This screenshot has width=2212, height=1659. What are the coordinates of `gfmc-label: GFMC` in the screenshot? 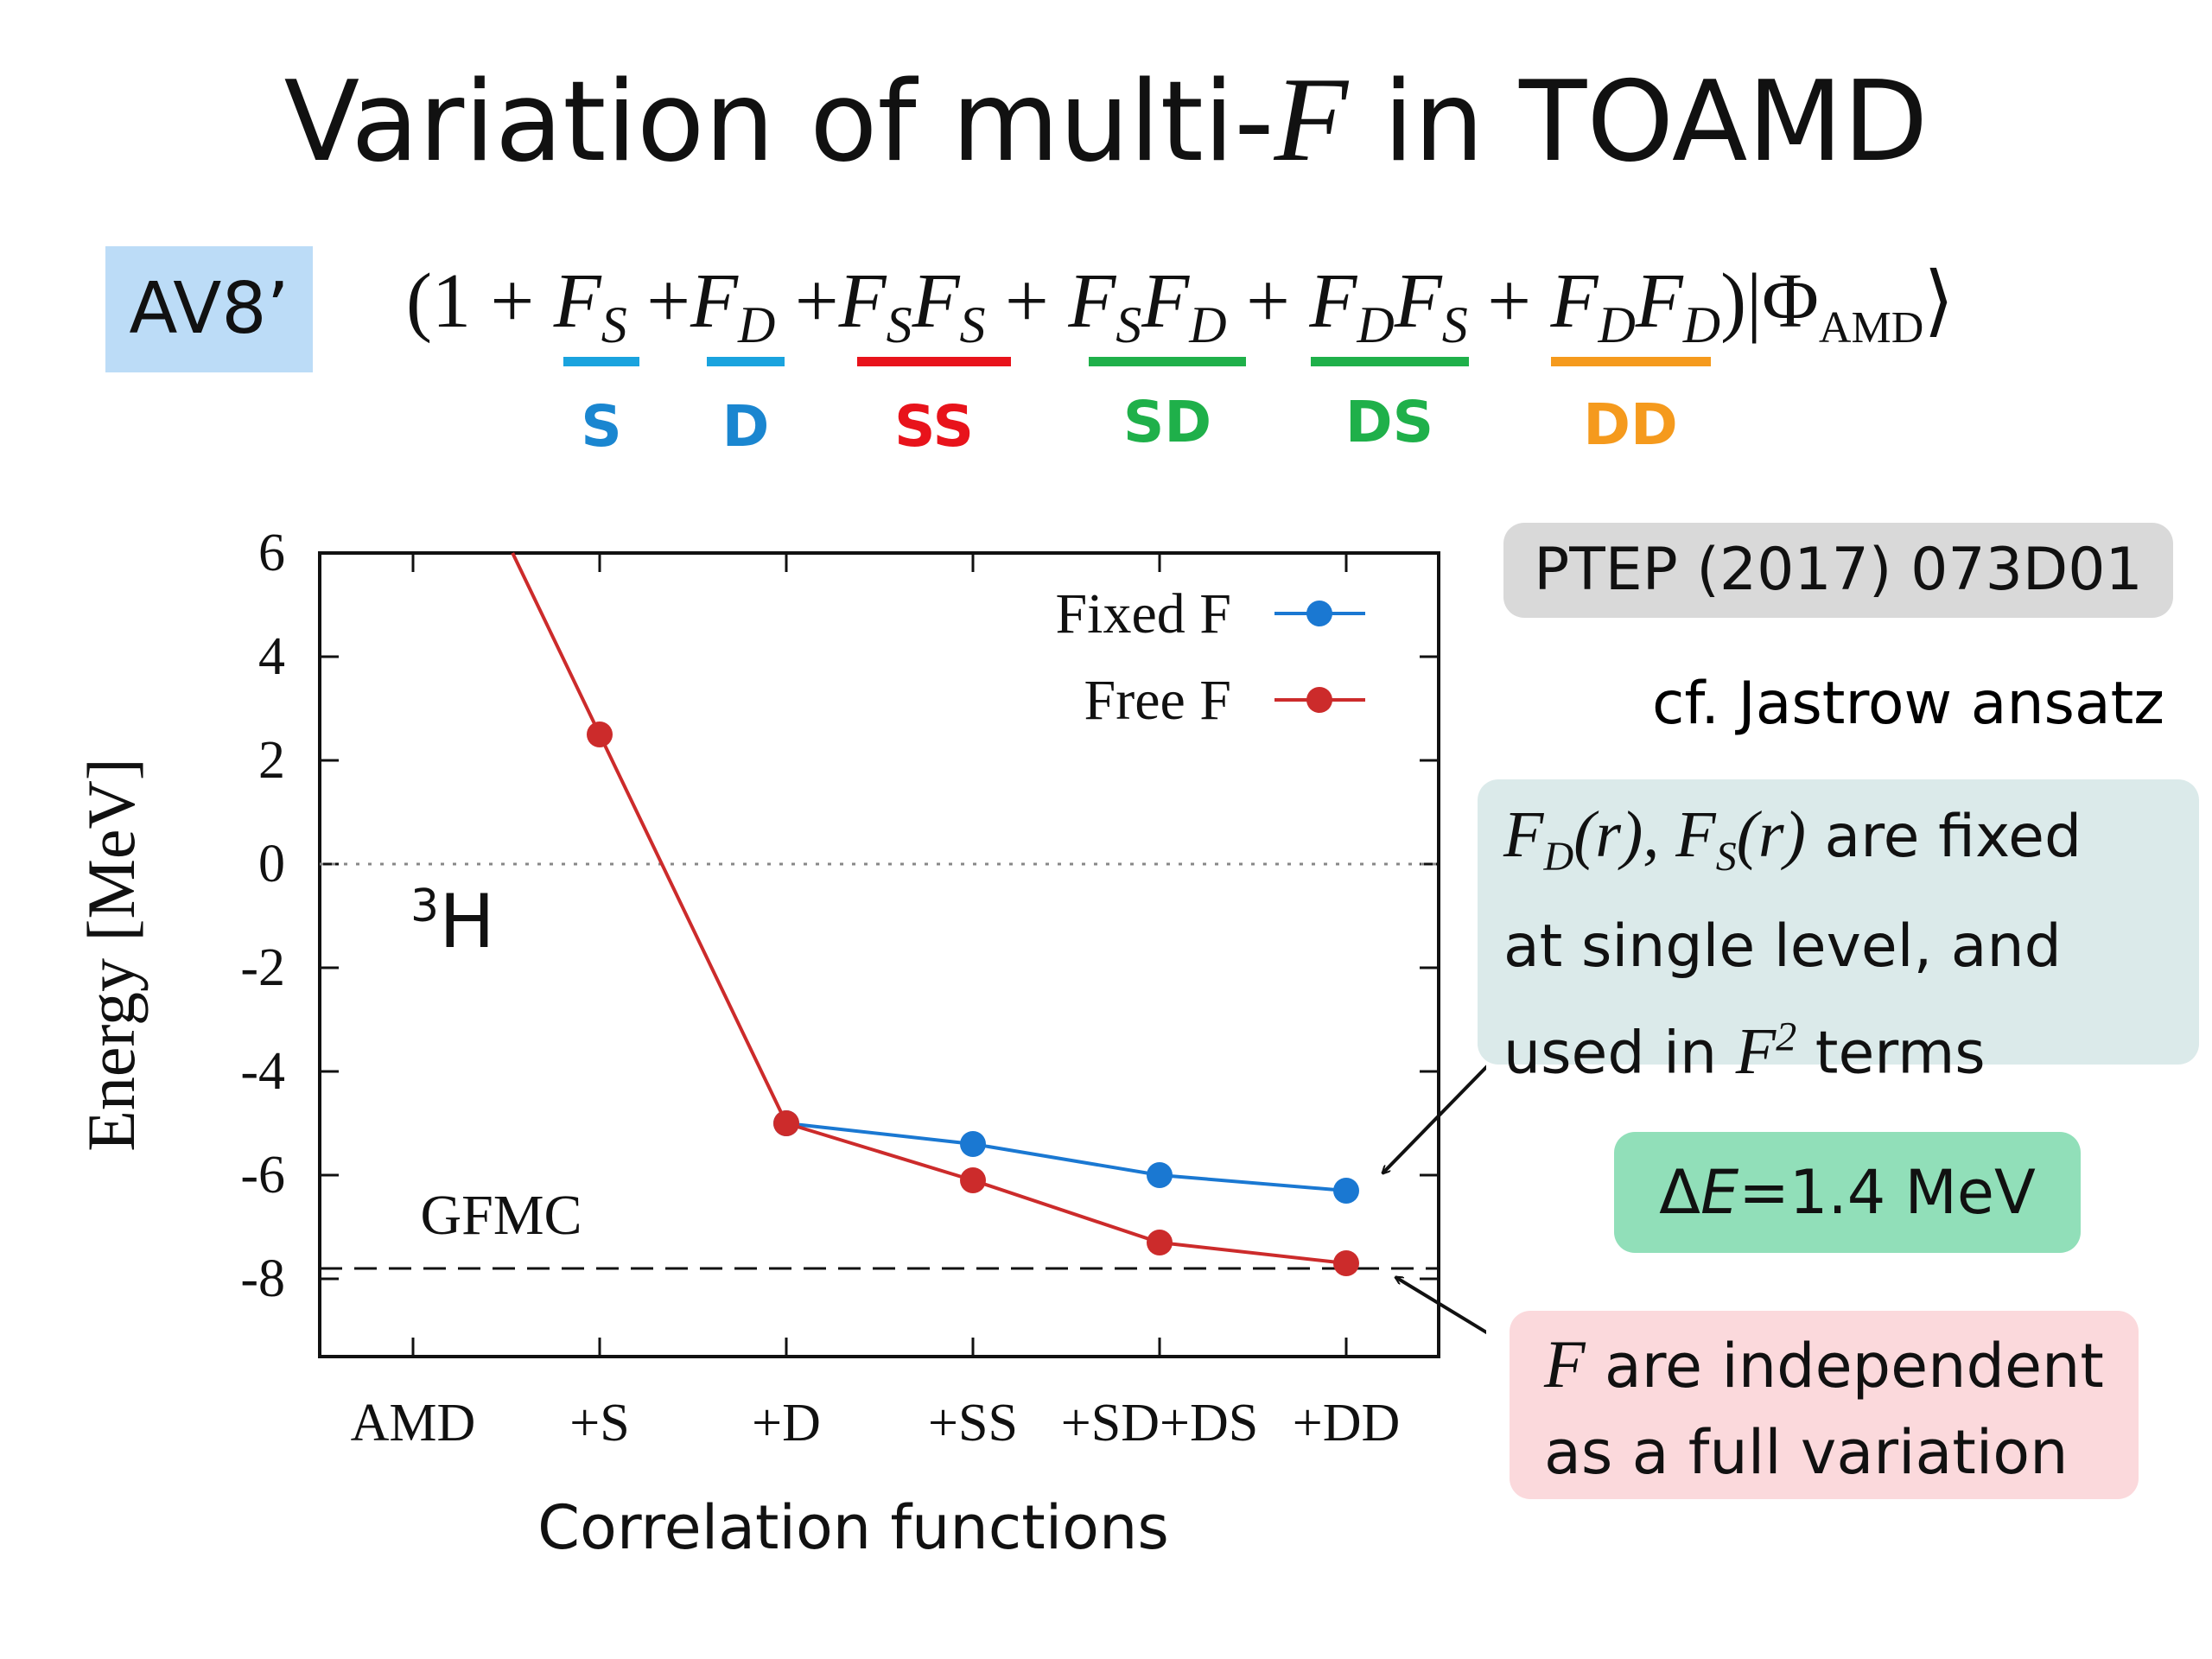 It's located at (501, 1215).